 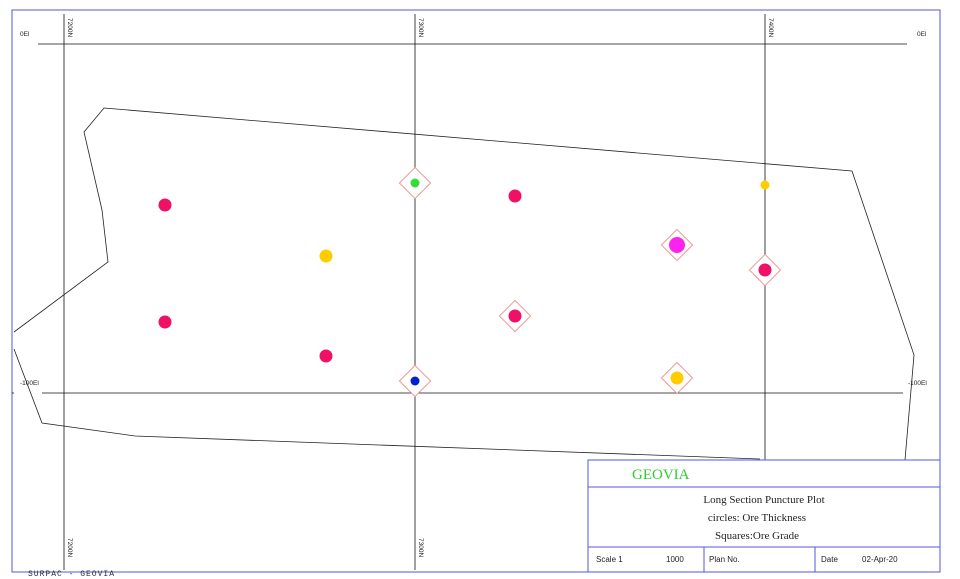 What do you see at coordinates (880, 559) in the screenshot?
I see `date-value: 02-Apr-20` at bounding box center [880, 559].